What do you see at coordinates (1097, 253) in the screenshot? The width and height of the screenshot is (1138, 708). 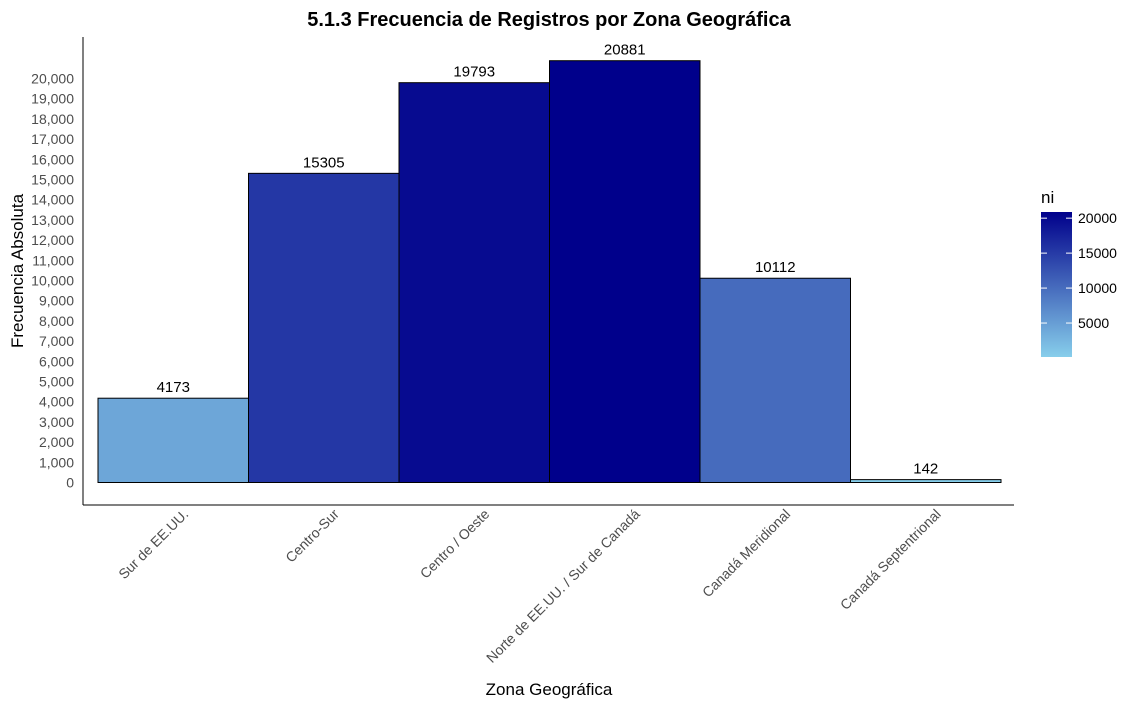 I see `legend-tick-label-15000: 15000` at bounding box center [1097, 253].